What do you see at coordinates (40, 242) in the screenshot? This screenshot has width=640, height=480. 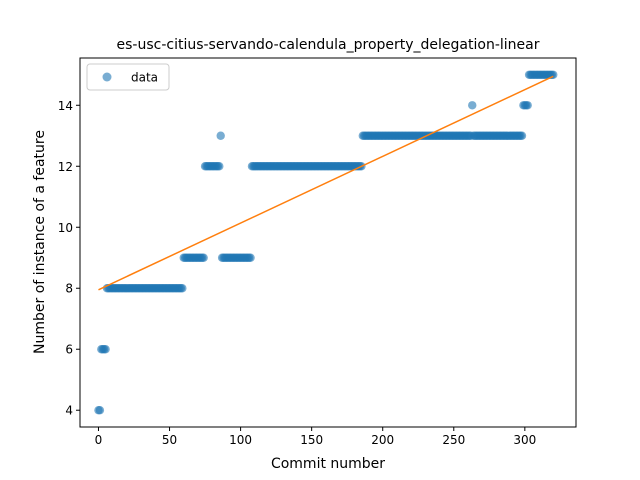 I see `y-axis-label: Number of instance of a feature` at bounding box center [40, 242].